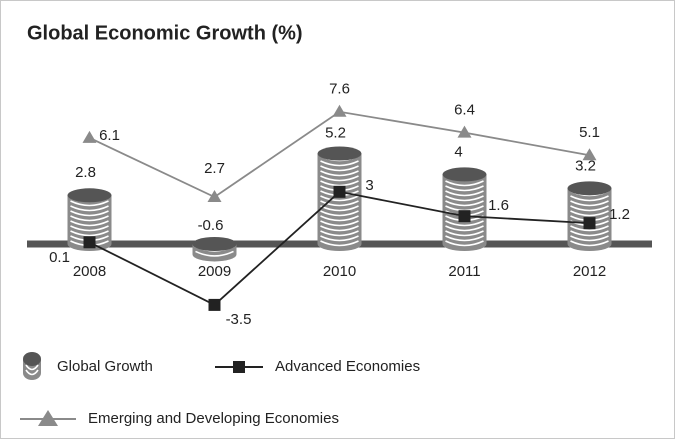 Image resolution: width=675 pixels, height=439 pixels. I want to click on data-label: 0.1, so click(59, 257).